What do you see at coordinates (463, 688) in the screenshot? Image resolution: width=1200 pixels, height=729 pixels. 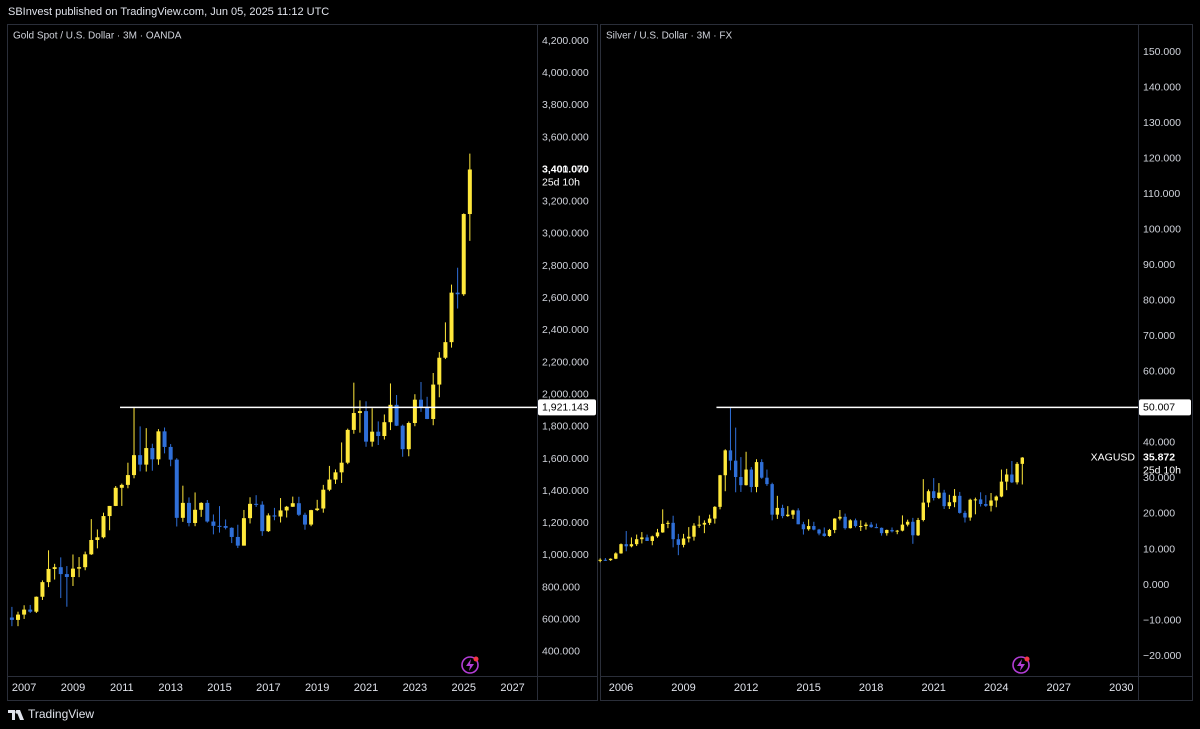 I see `x-tick-label: 2025` at bounding box center [463, 688].